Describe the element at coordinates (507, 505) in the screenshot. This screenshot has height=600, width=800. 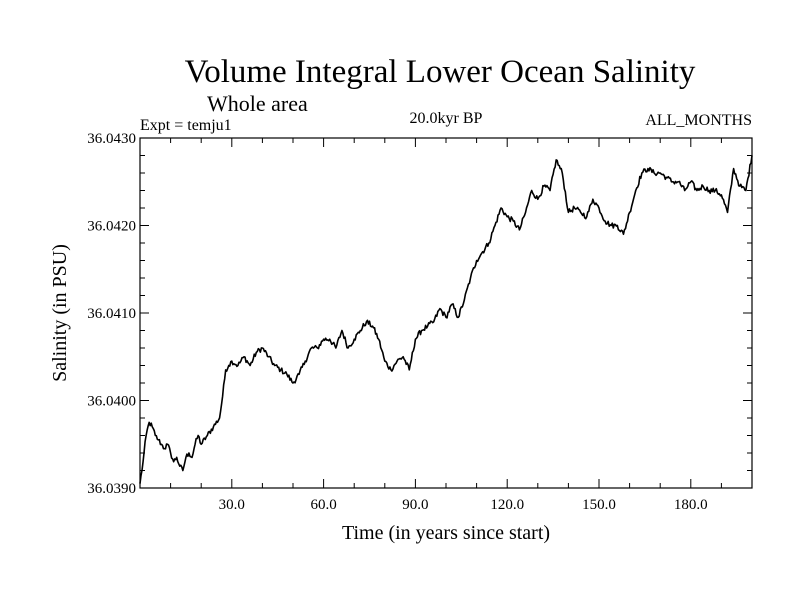
I see `x-tick-label: 120.0` at that location.